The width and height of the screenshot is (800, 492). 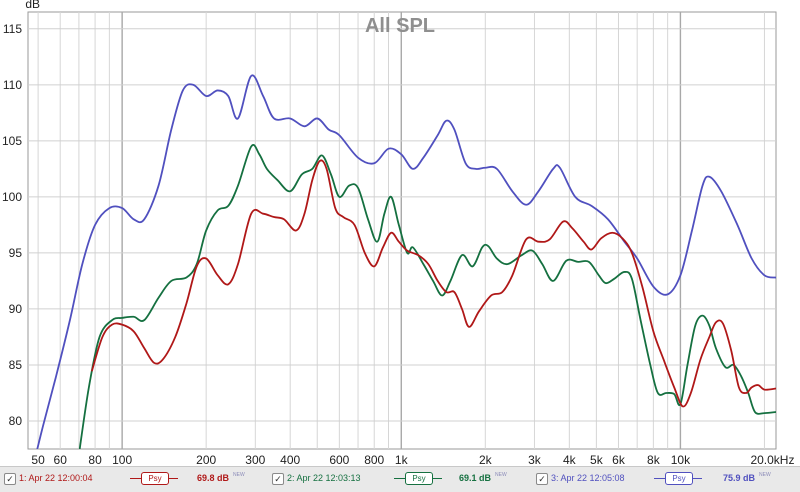 I want to click on legend-psy-button-2: Psy, so click(x=419, y=478).